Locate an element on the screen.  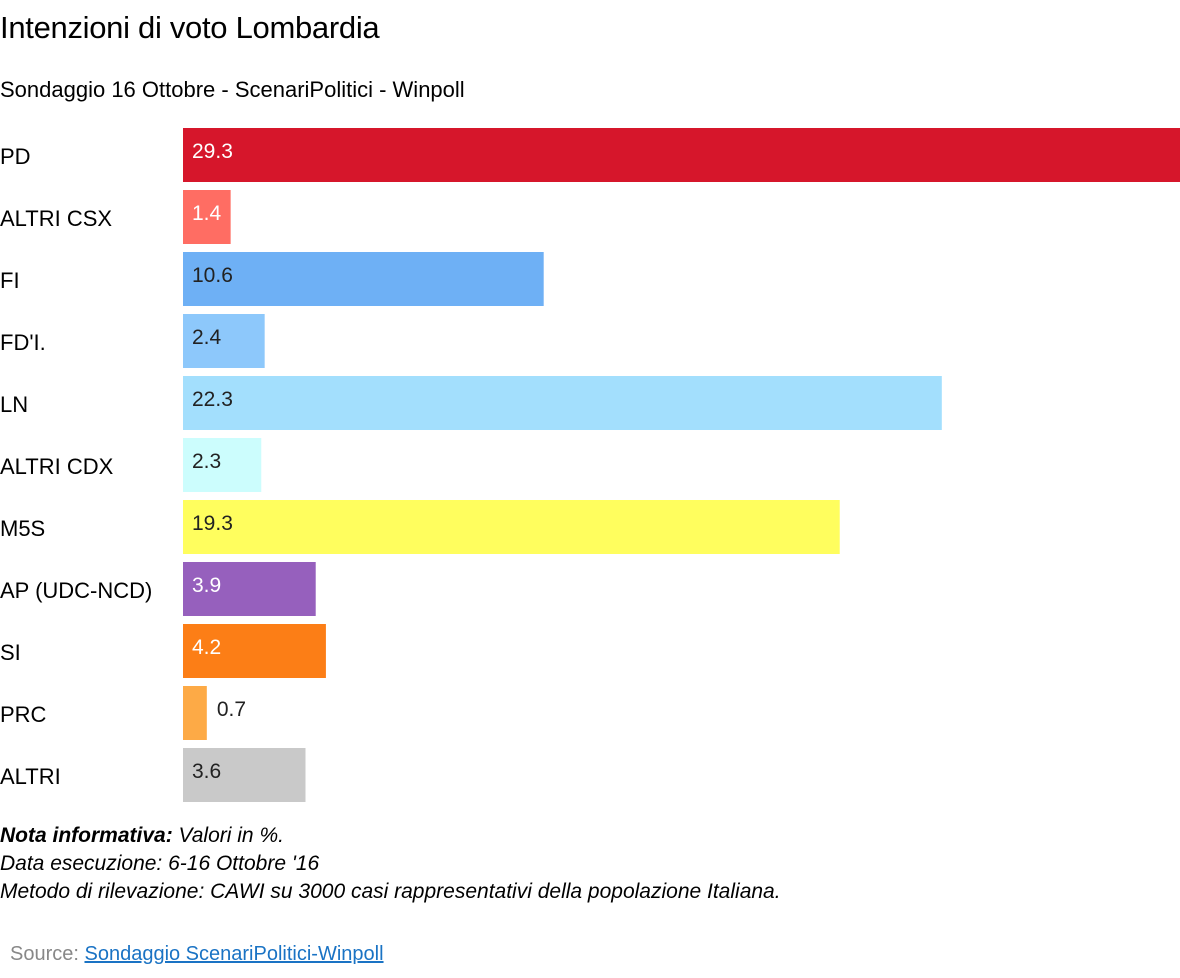
value-label: 3.9 is located at coordinates (206, 585).